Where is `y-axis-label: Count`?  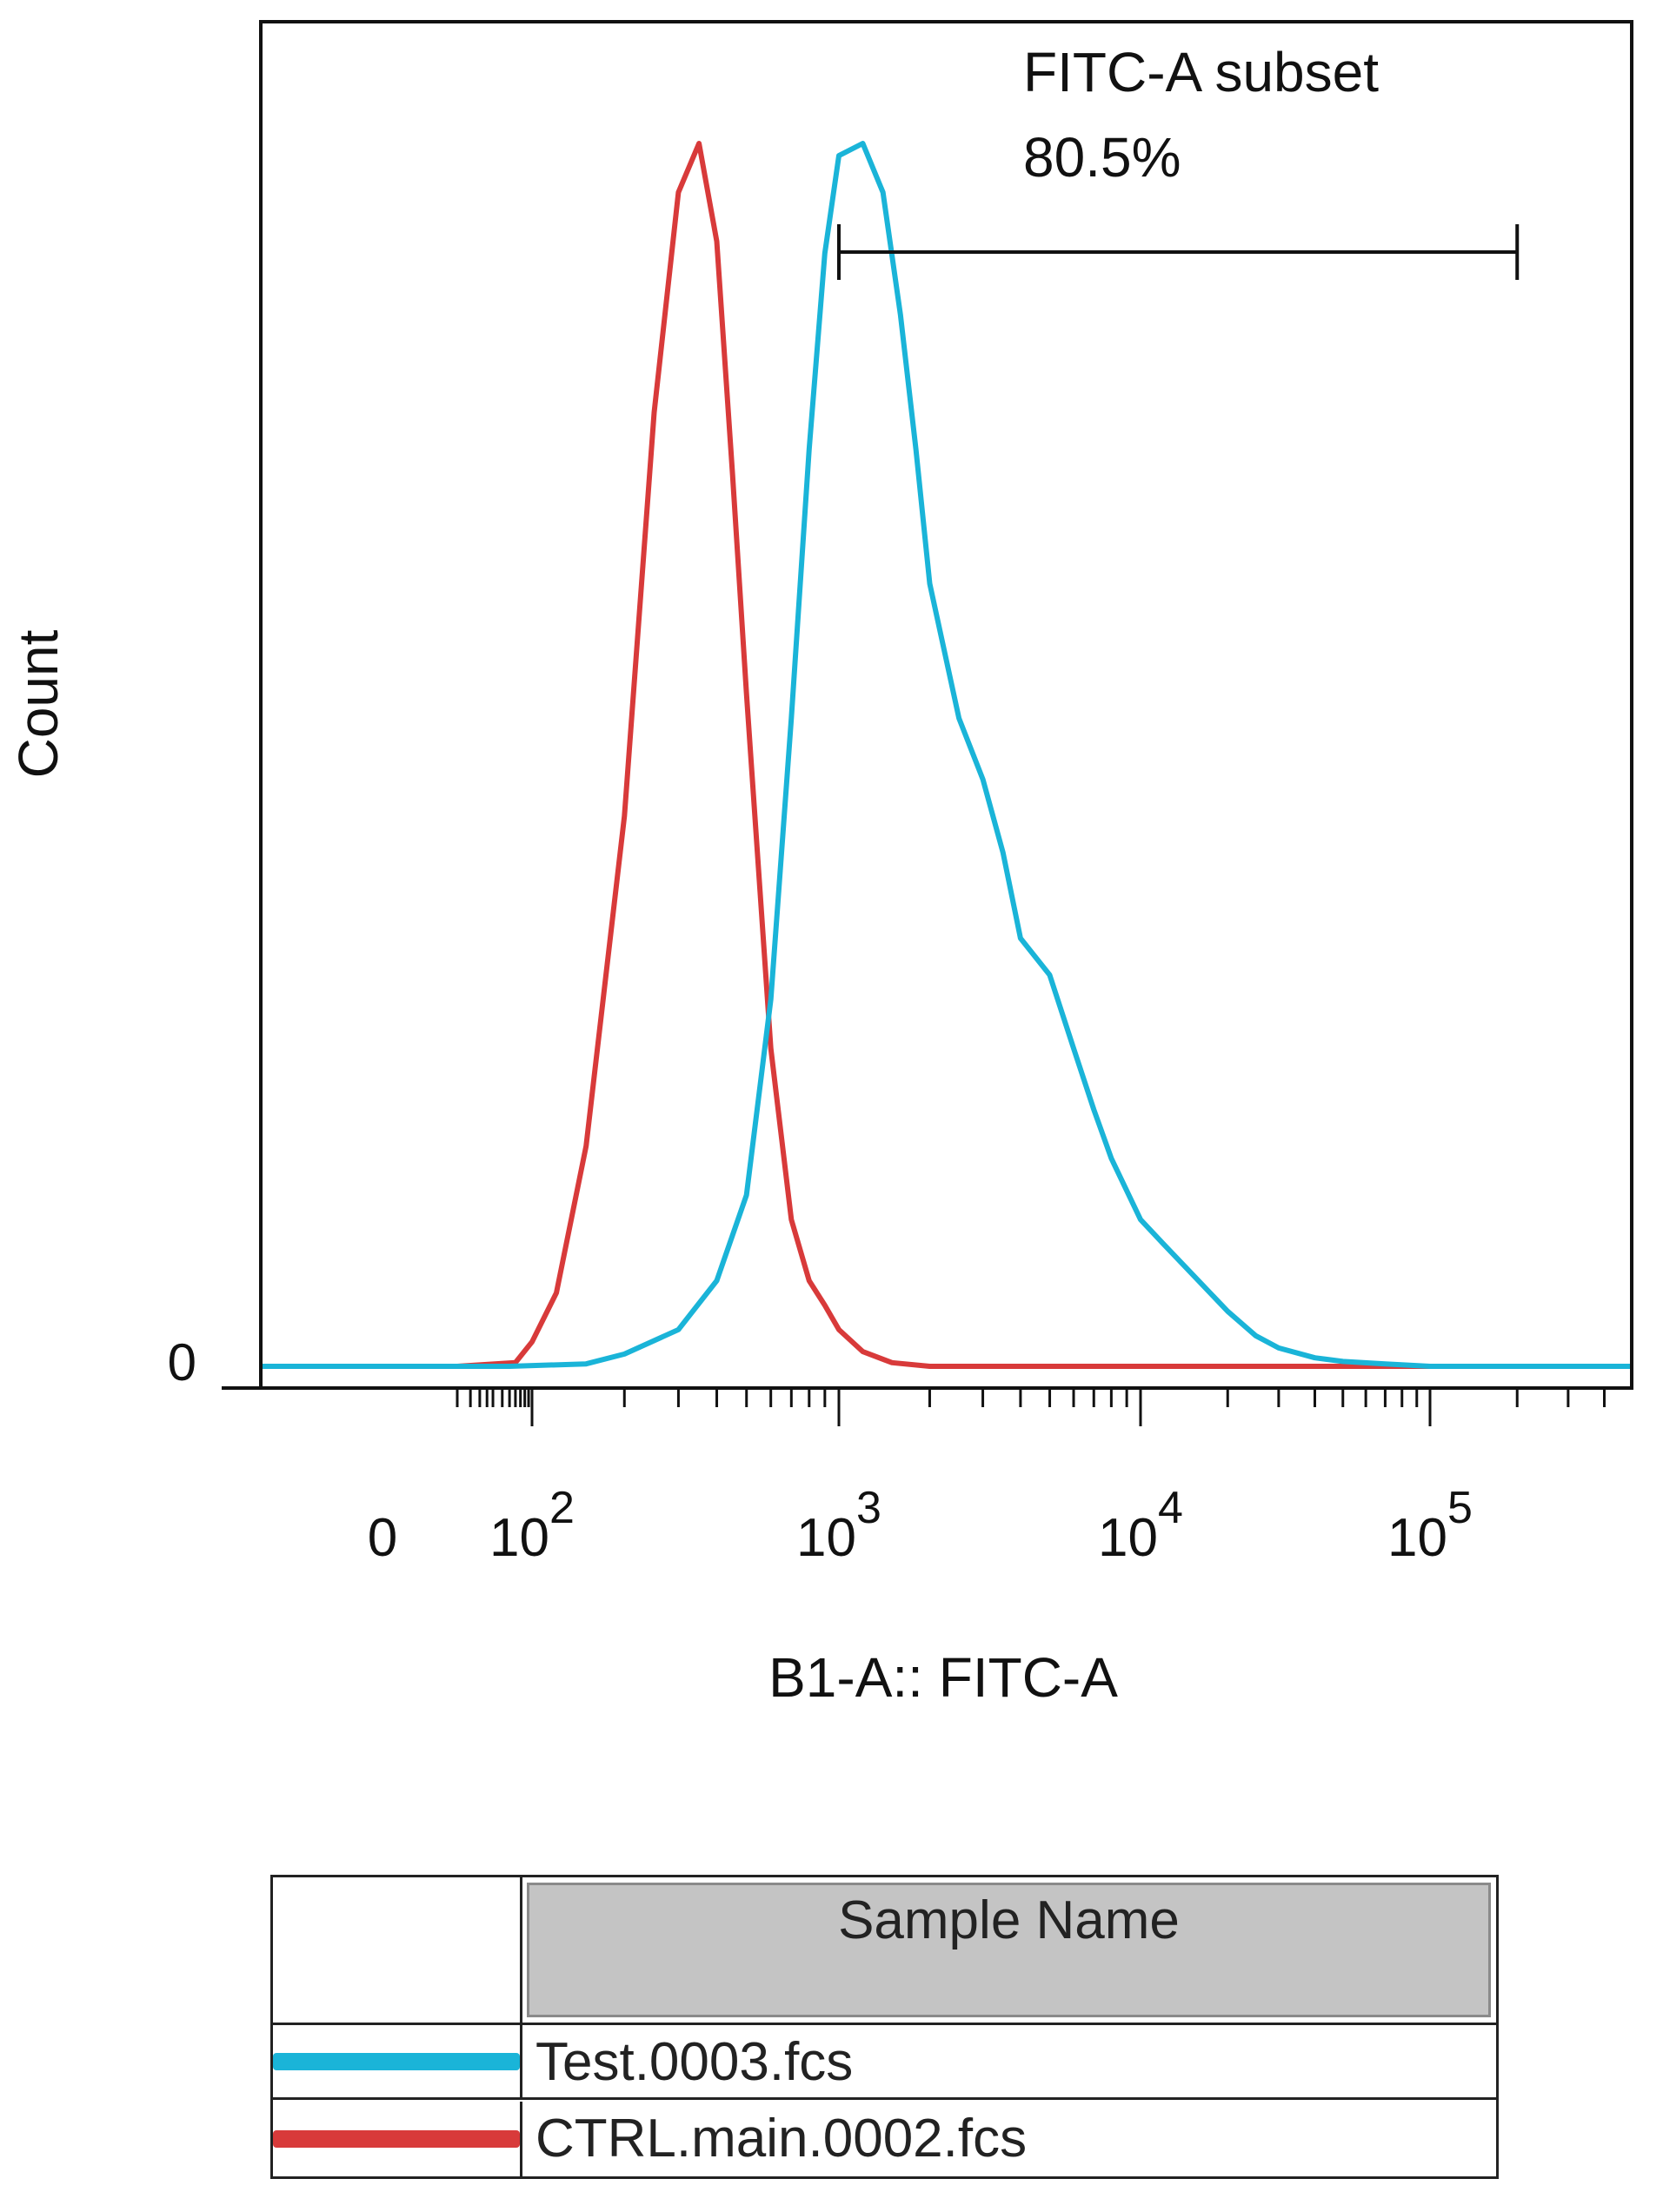
y-axis-label: Count is located at coordinates (38, 703).